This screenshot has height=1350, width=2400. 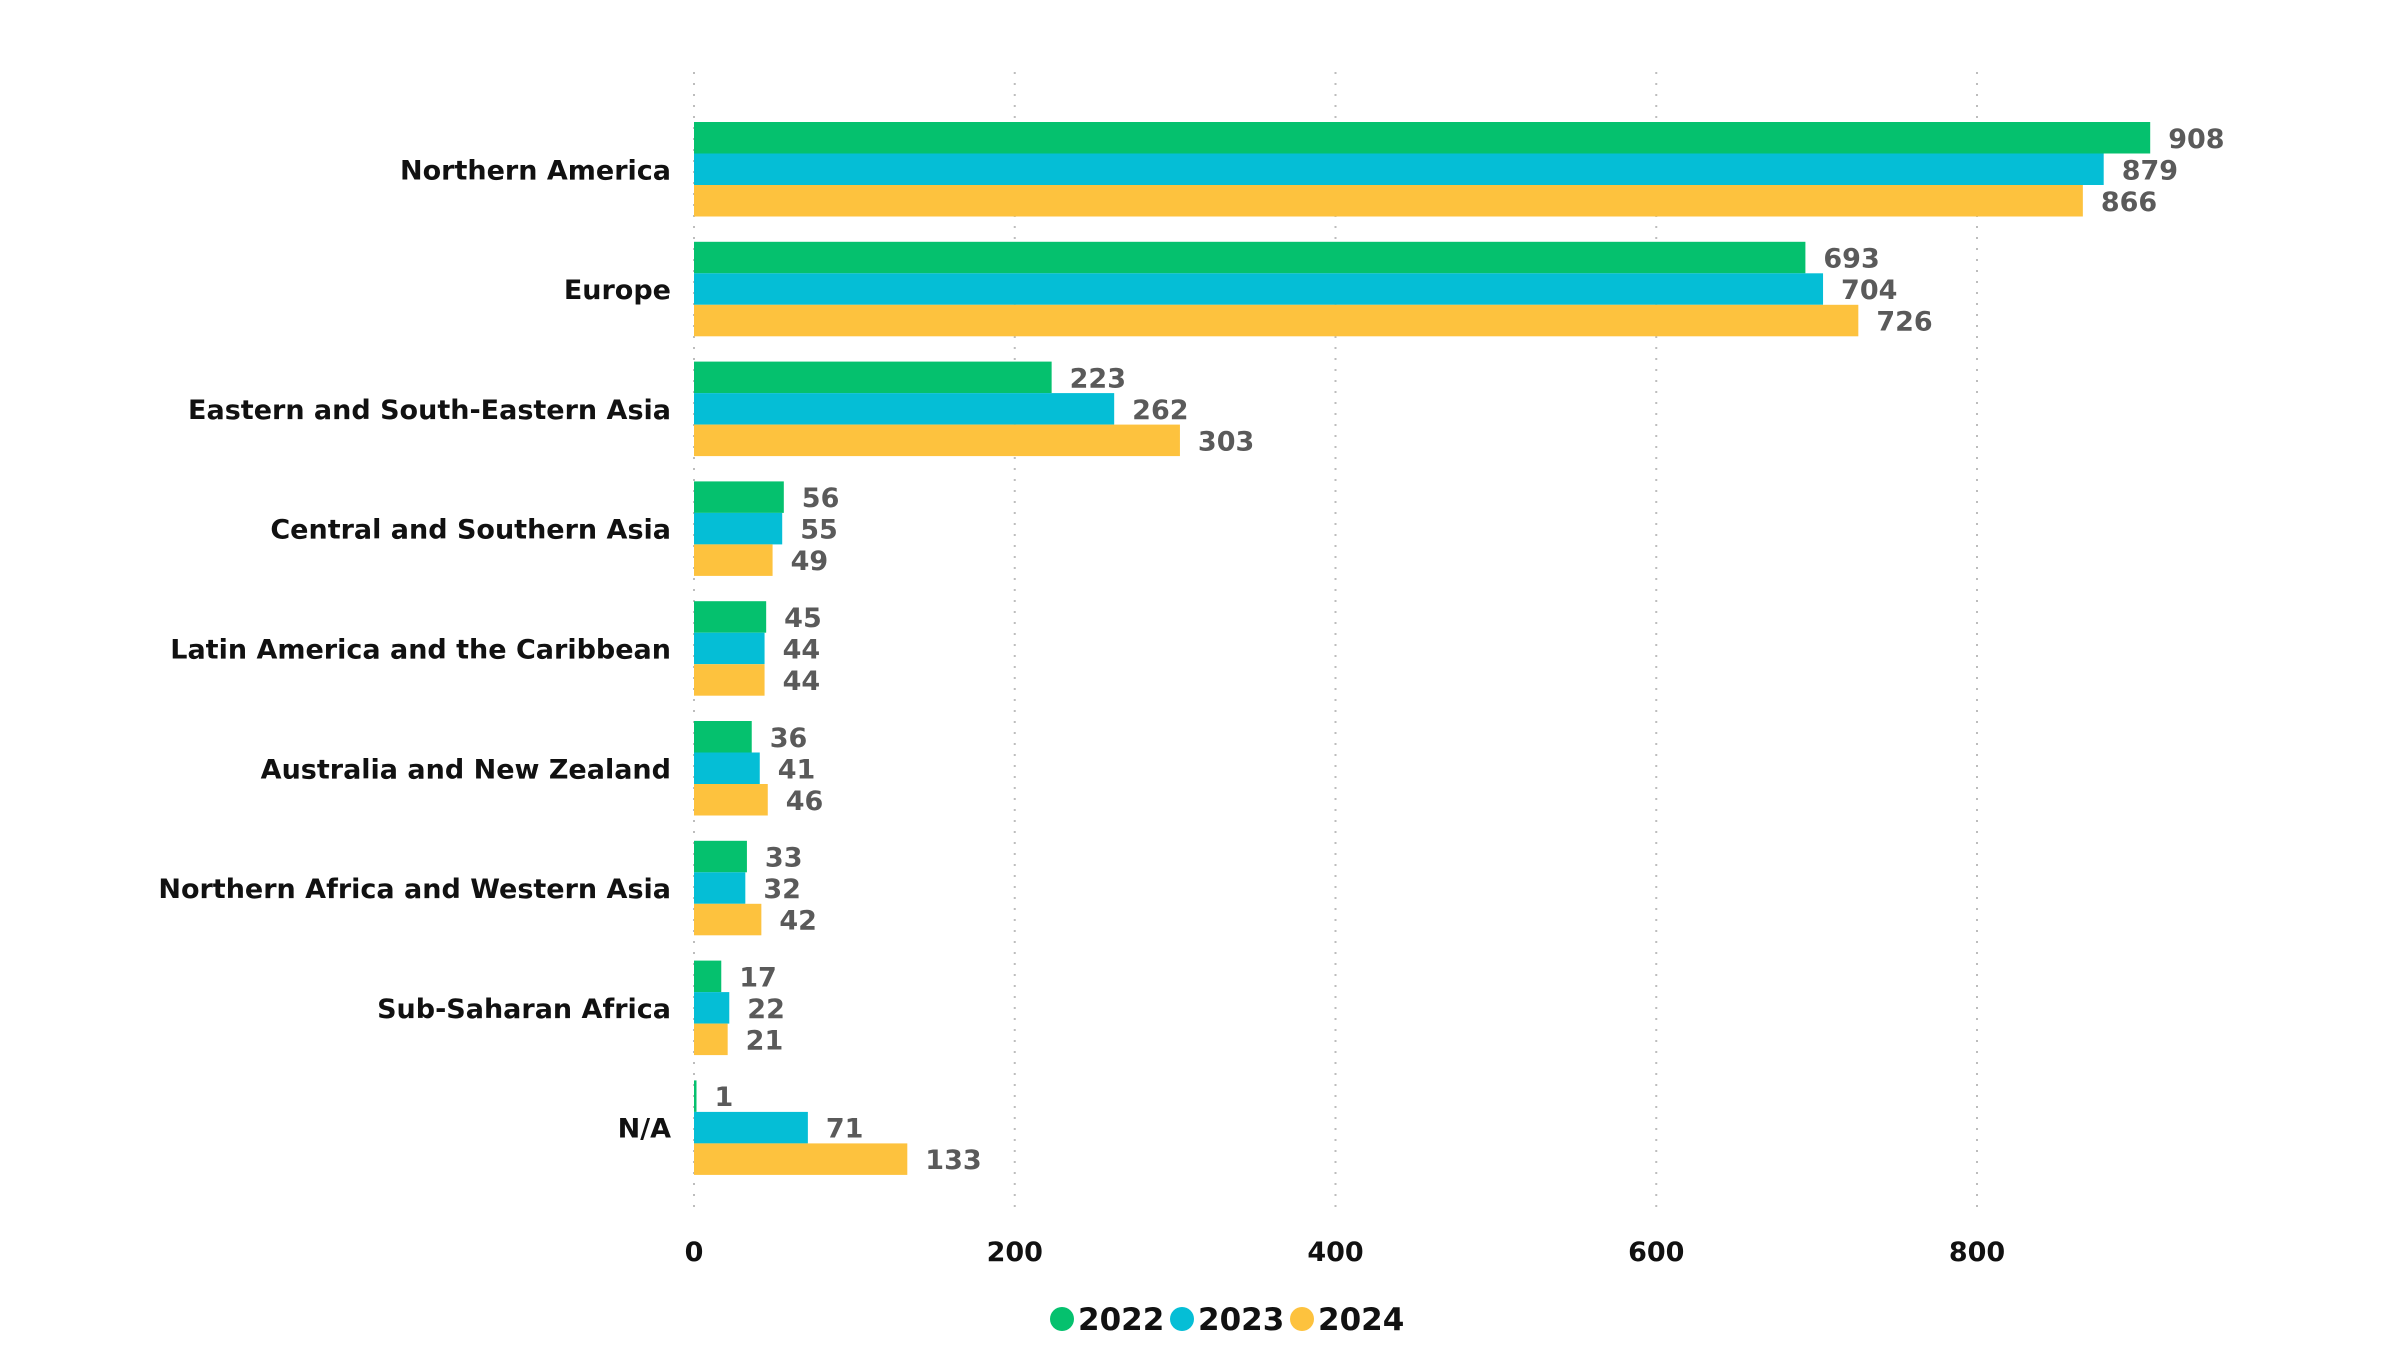 I want to click on data-label-2023-2: 262, so click(x=1160, y=410).